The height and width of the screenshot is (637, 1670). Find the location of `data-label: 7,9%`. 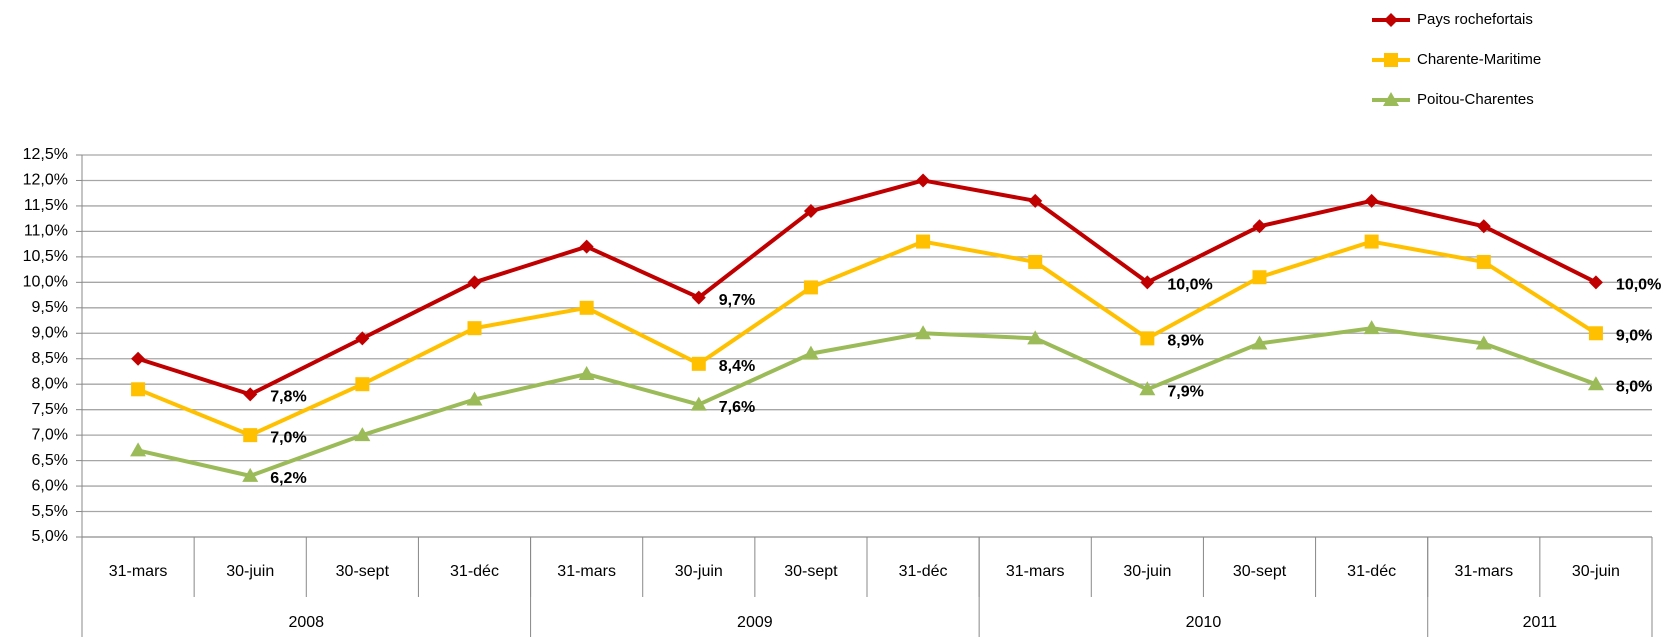

data-label: 7,9% is located at coordinates (1185, 392).